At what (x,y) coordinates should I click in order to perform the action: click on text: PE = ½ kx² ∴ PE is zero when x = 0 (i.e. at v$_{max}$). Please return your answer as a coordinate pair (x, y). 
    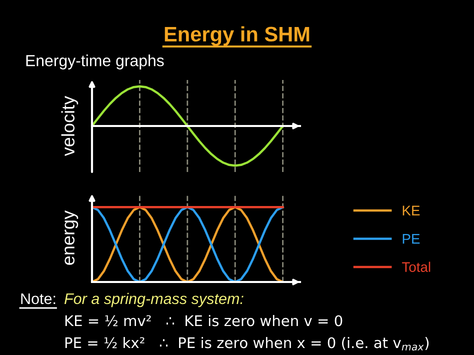
    Looking at the image, I should click on (247, 343).